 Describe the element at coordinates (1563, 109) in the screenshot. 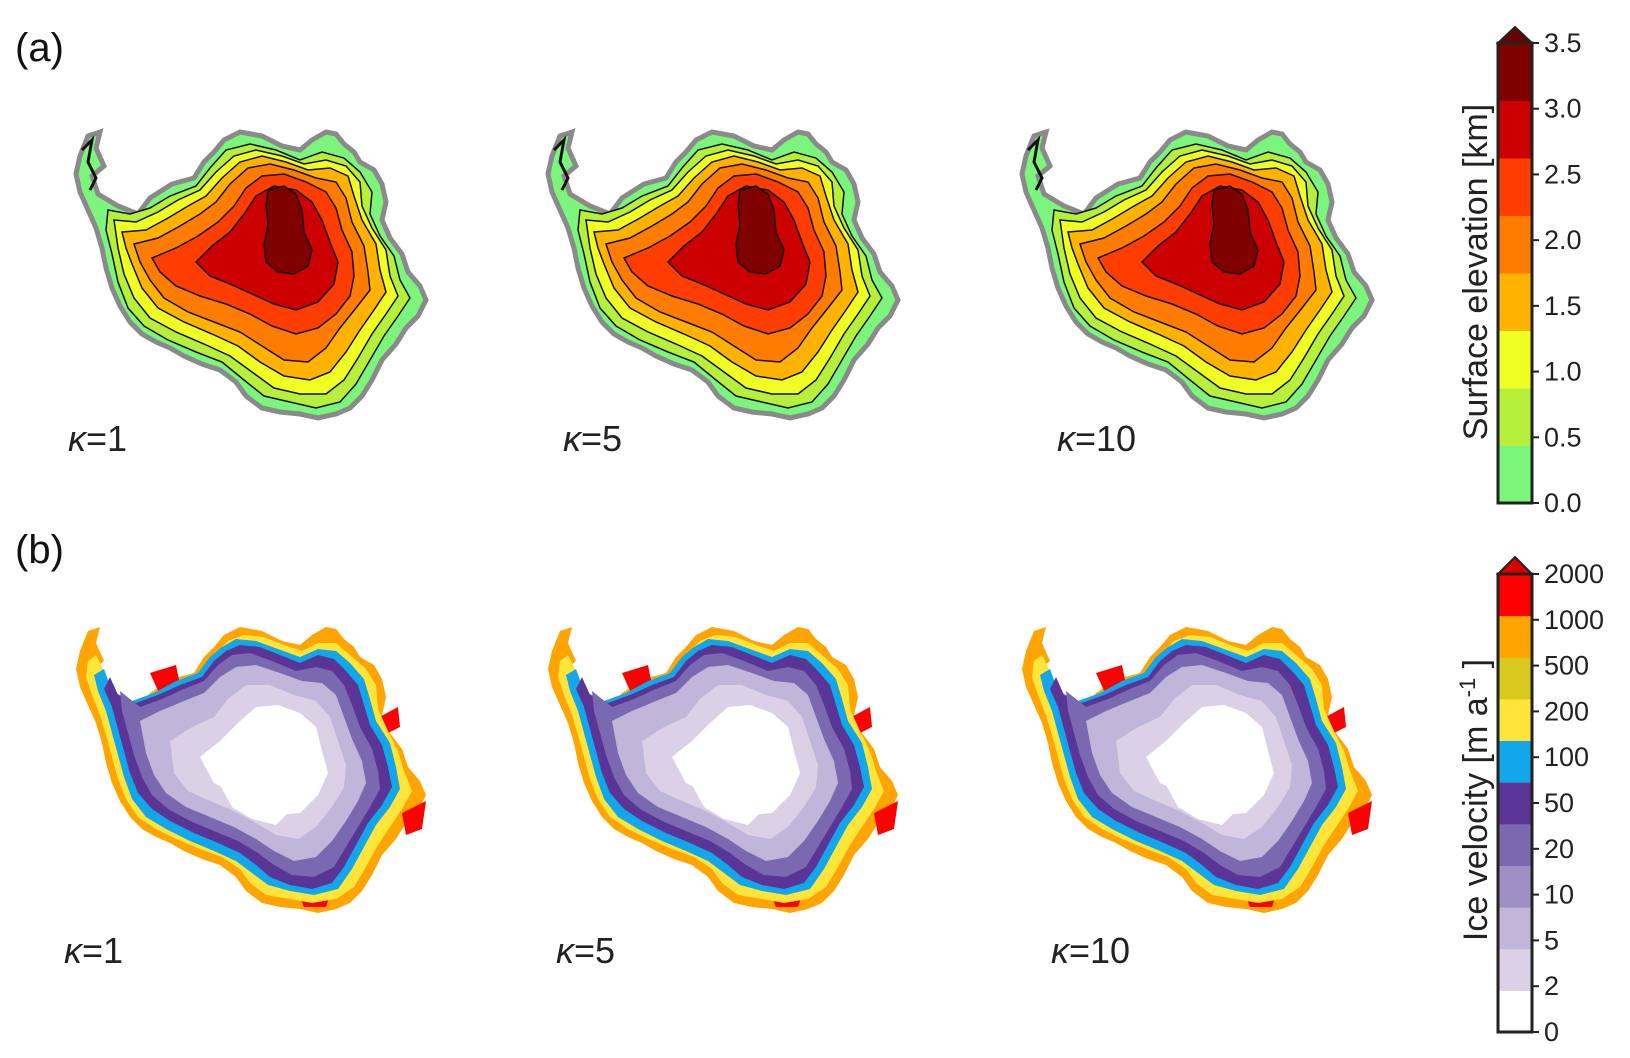

I see `colorbar-elevation-tick-label: 3.0` at that location.